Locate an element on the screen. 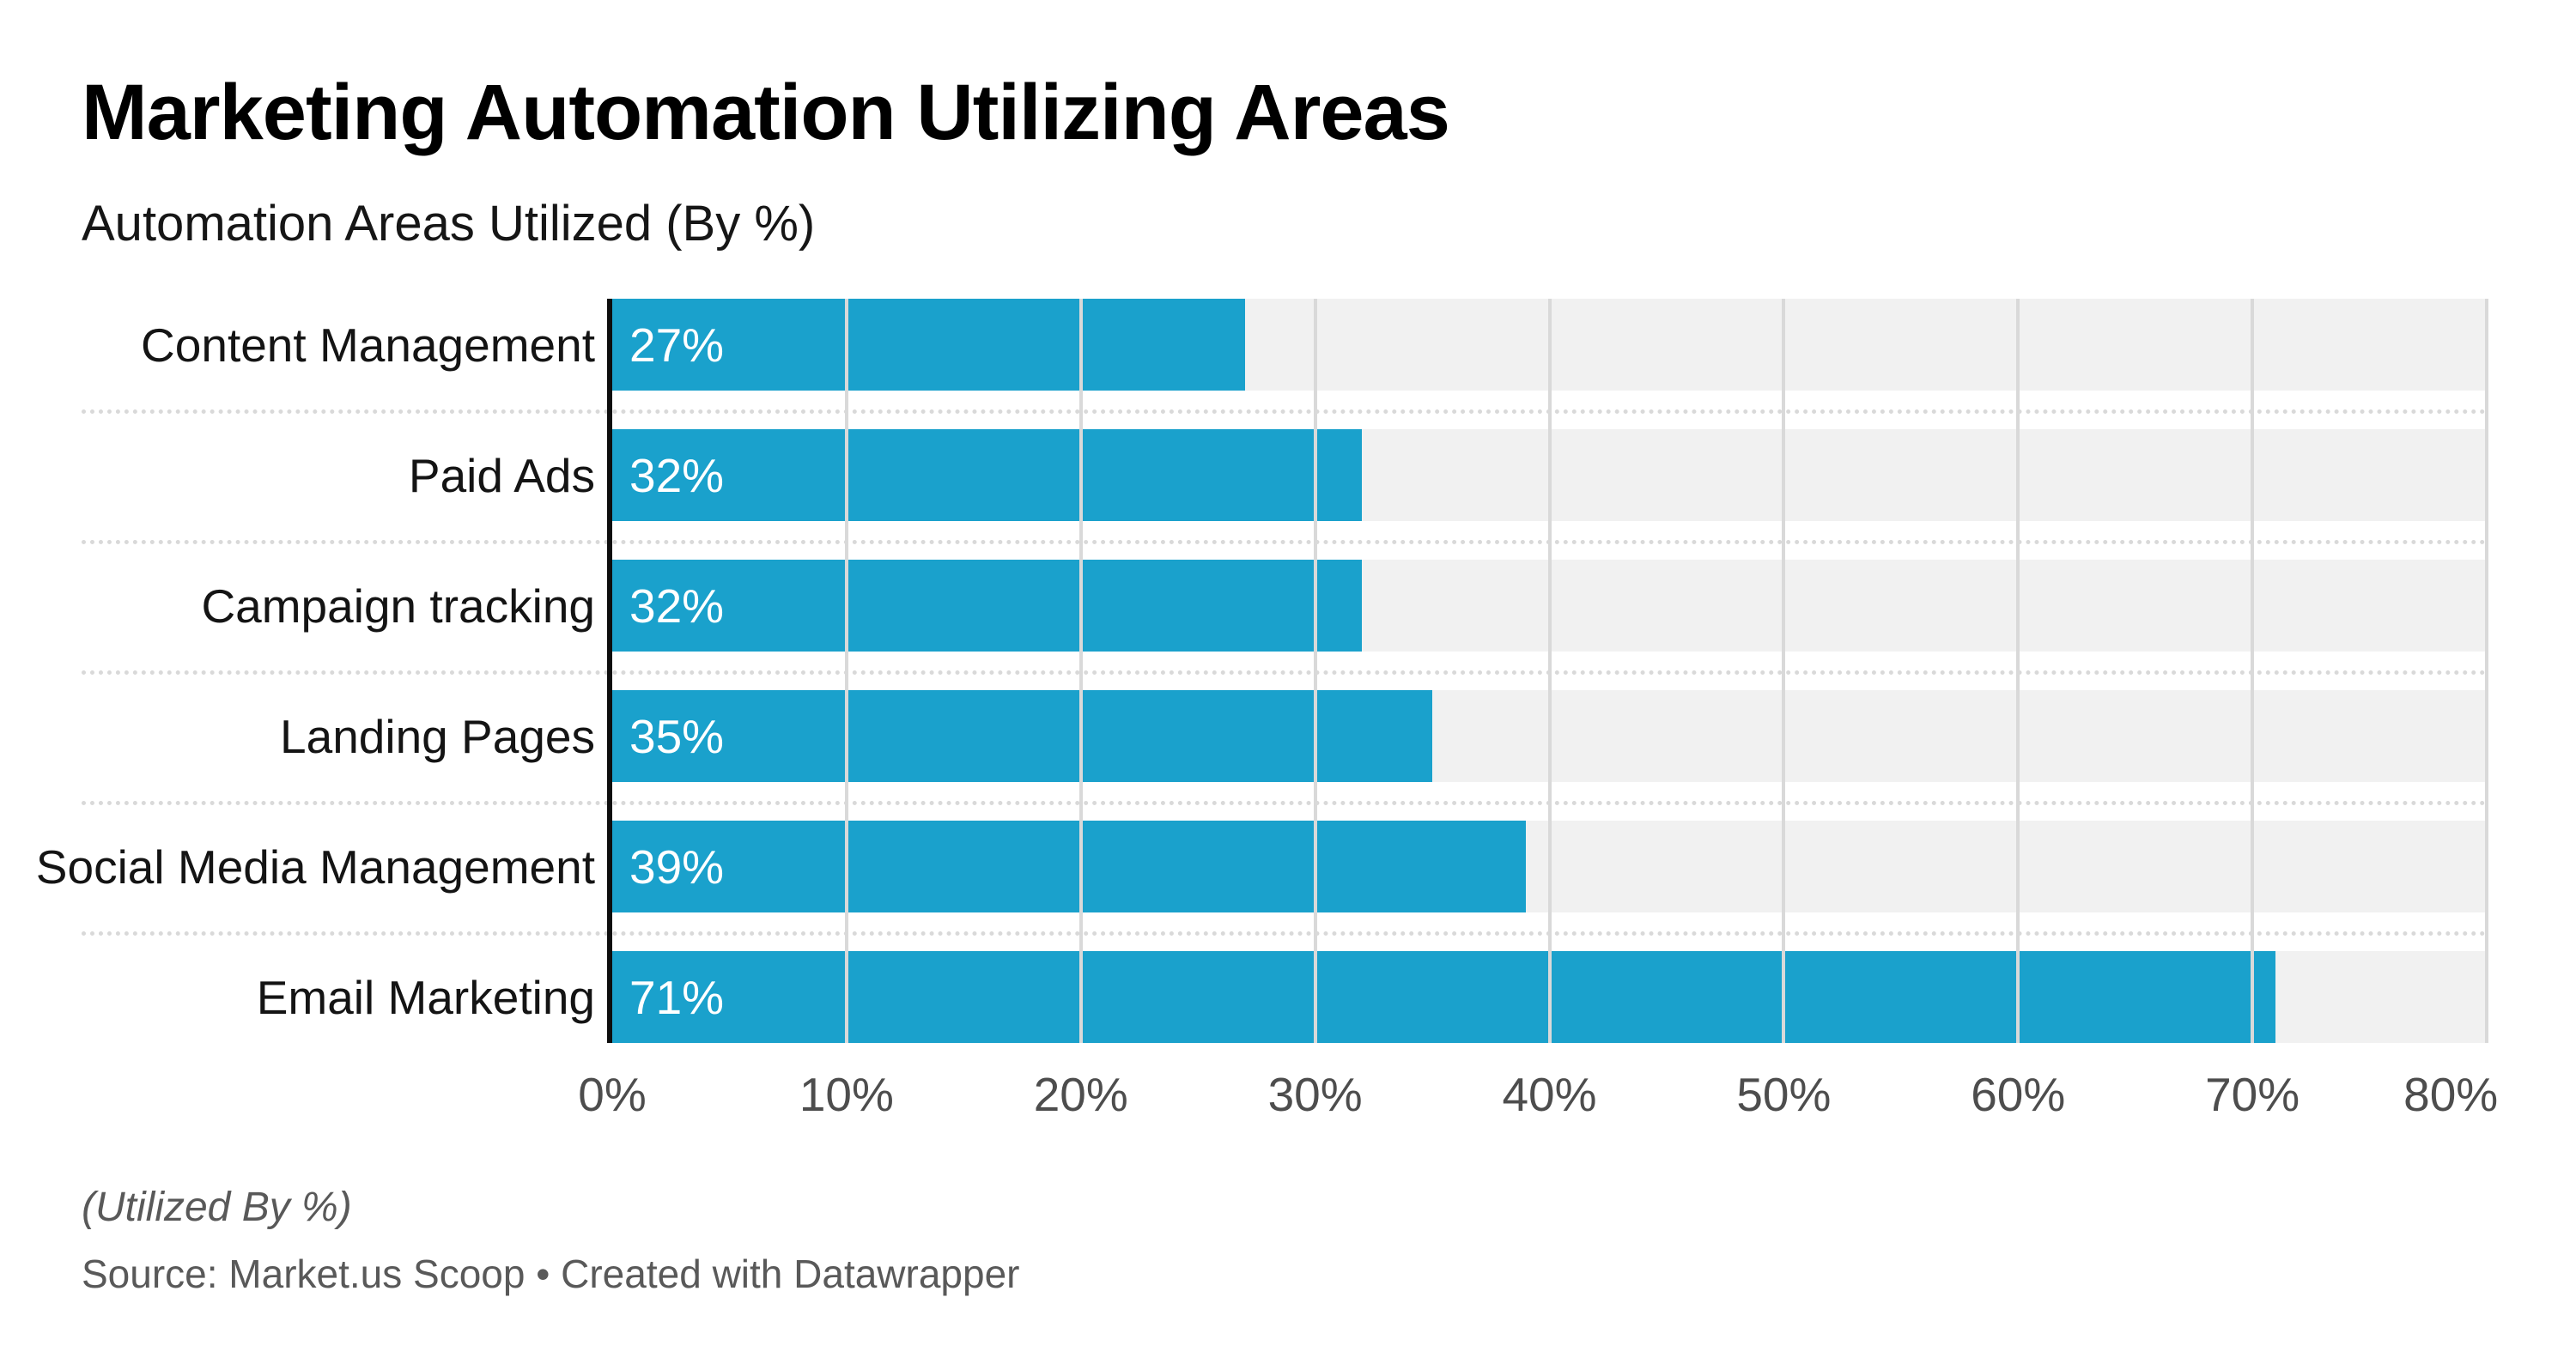 The image size is (2576, 1370). bar: 71% is located at coordinates (1444, 997).